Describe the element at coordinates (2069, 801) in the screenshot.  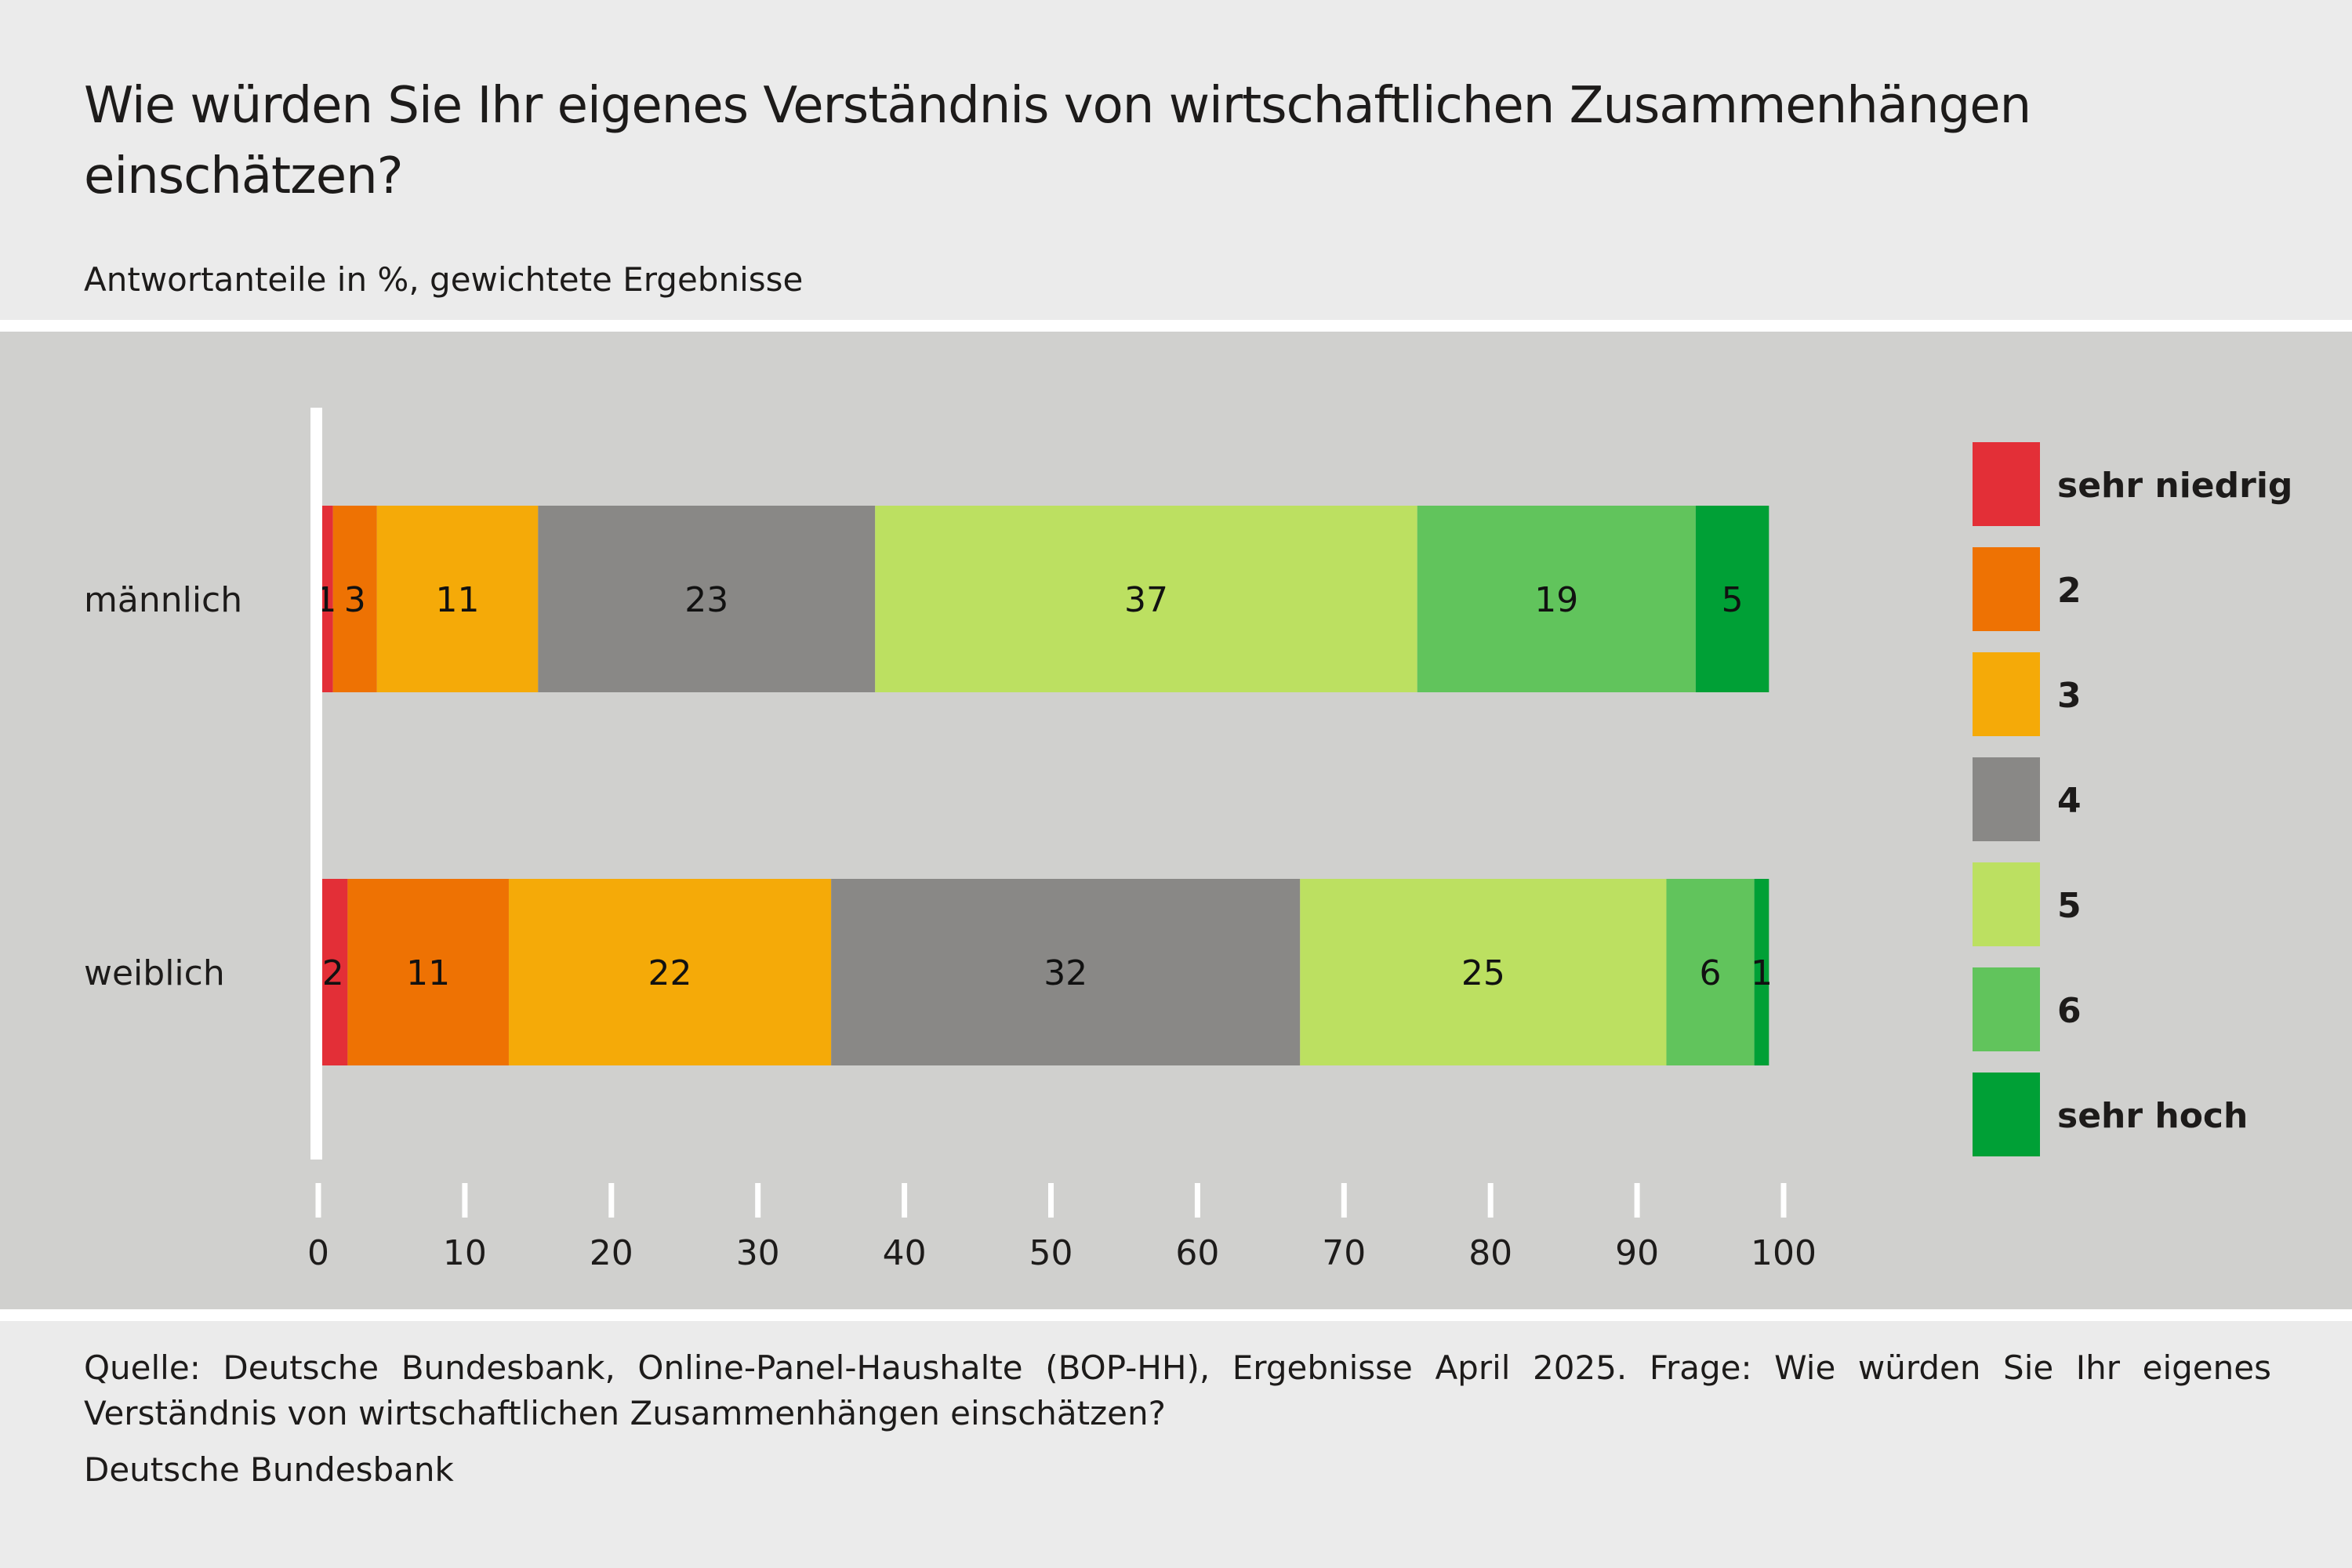
I see `legend-label: 4` at that location.